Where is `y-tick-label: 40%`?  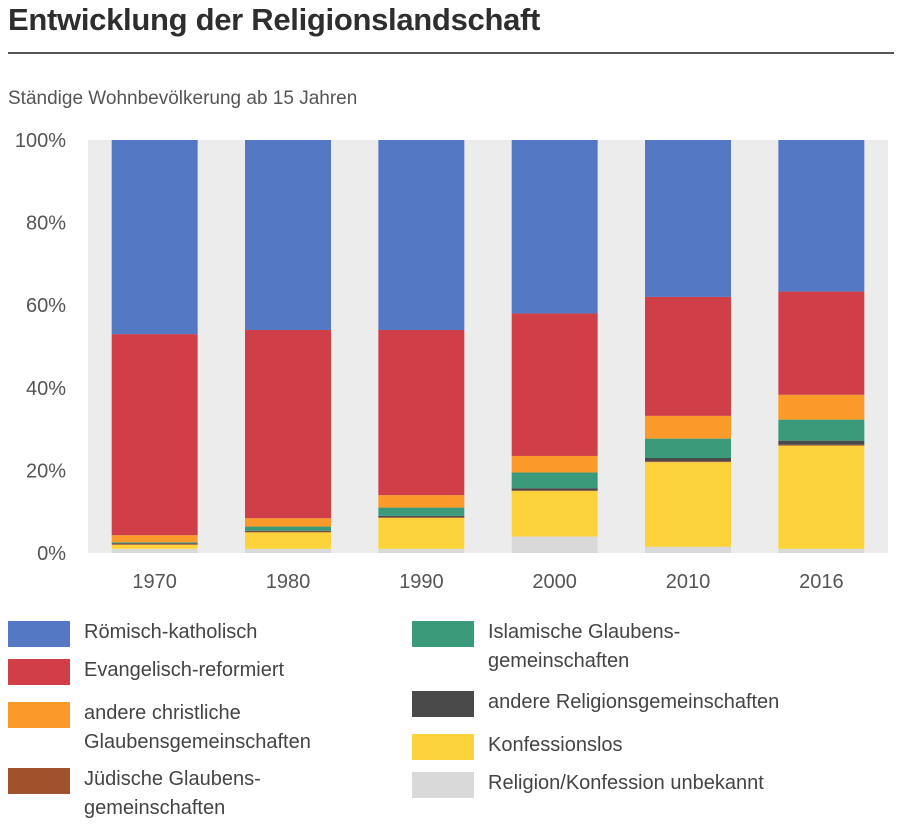 y-tick-label: 40% is located at coordinates (46, 389).